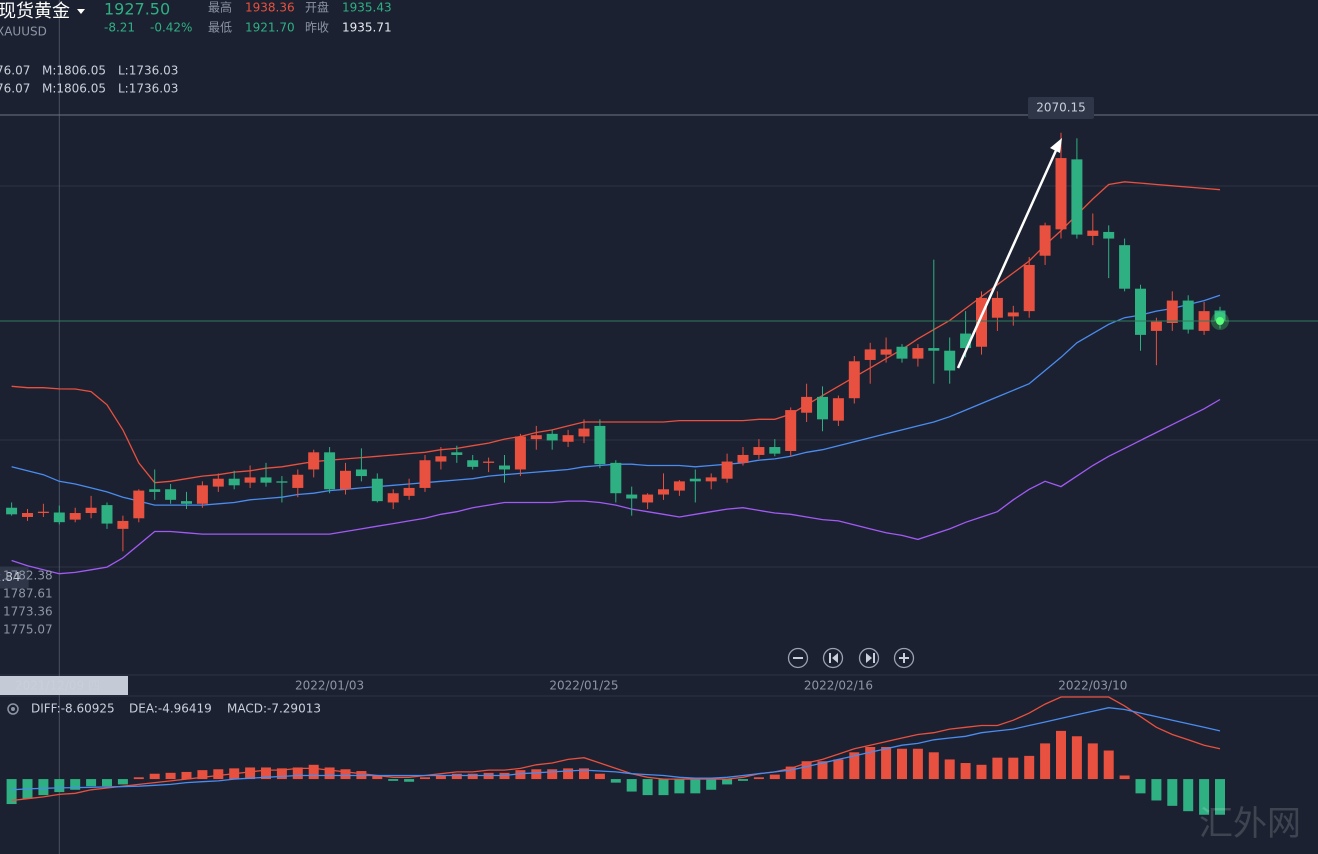 The image size is (1318, 854). I want to click on watermark: 汇外网, so click(1250, 824).